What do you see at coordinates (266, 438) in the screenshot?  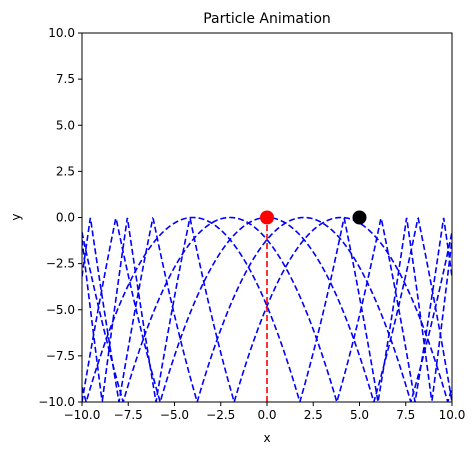 I see `x-axis-label: x` at bounding box center [266, 438].